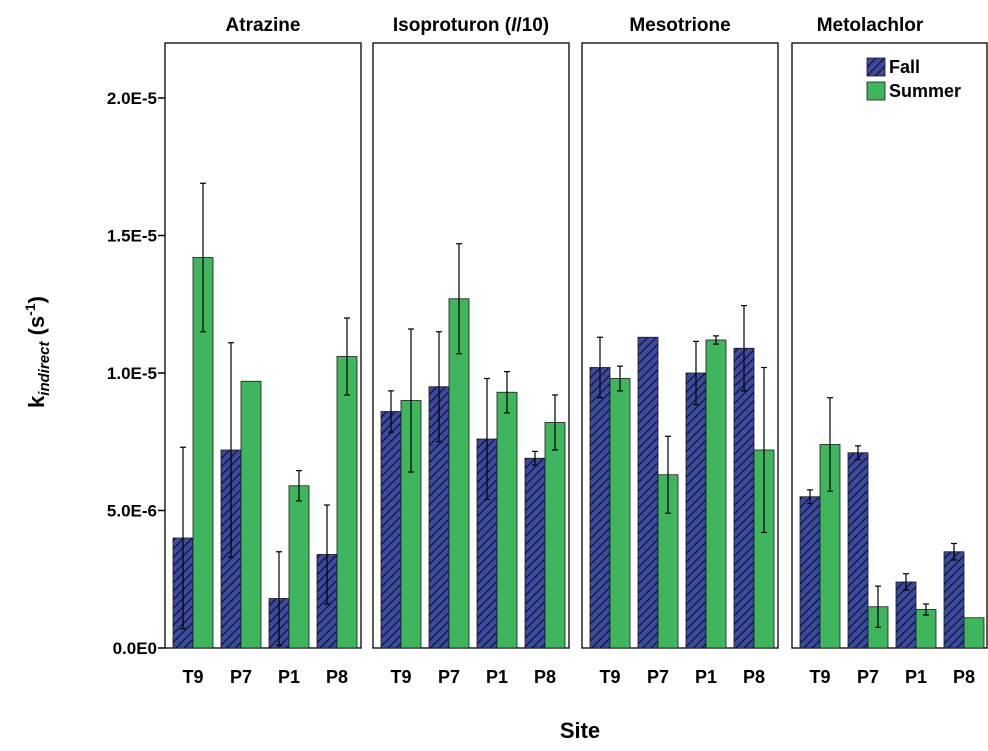 This screenshot has height=751, width=988. What do you see at coordinates (132, 236) in the screenshot?
I see `y-tick-label: 1.5E-5` at bounding box center [132, 236].